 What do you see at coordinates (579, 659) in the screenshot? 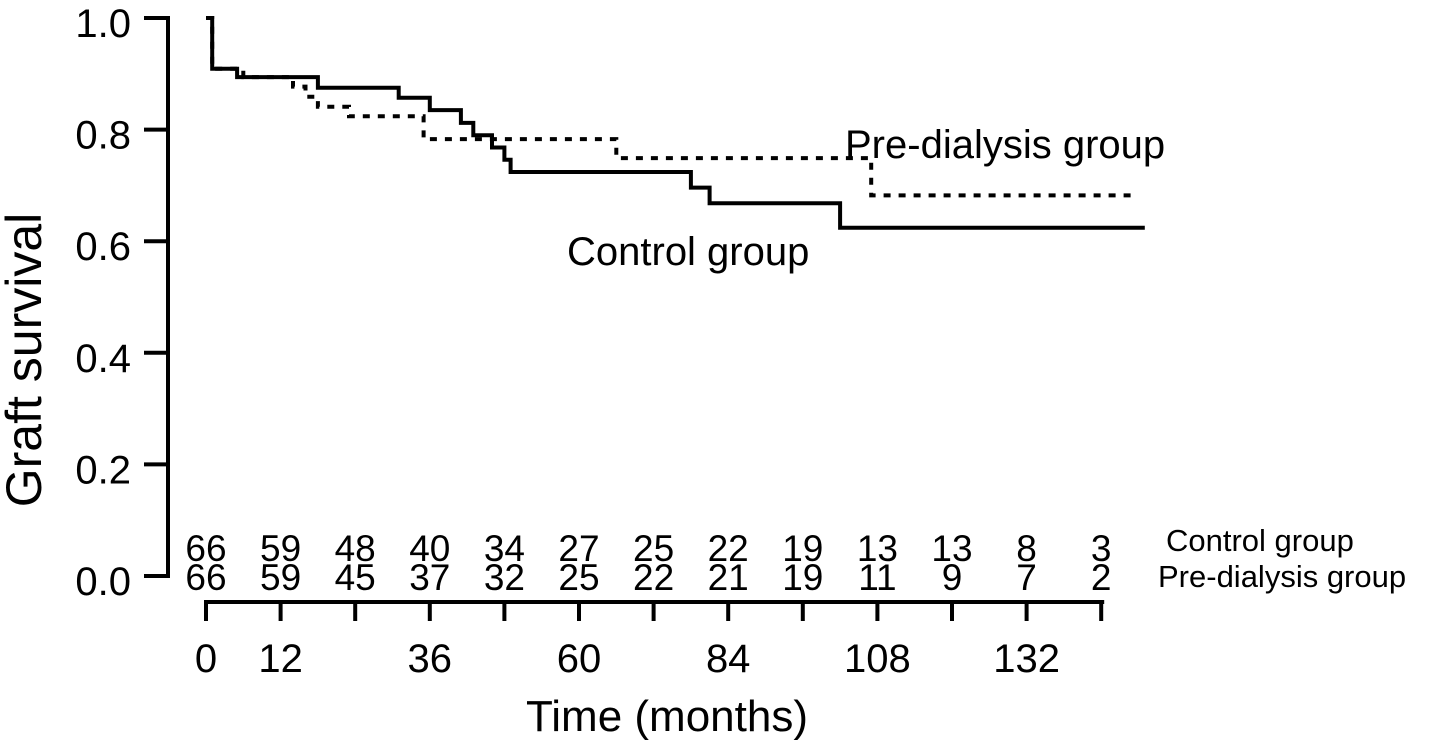
I see `x-tick-label: 60` at bounding box center [579, 659].